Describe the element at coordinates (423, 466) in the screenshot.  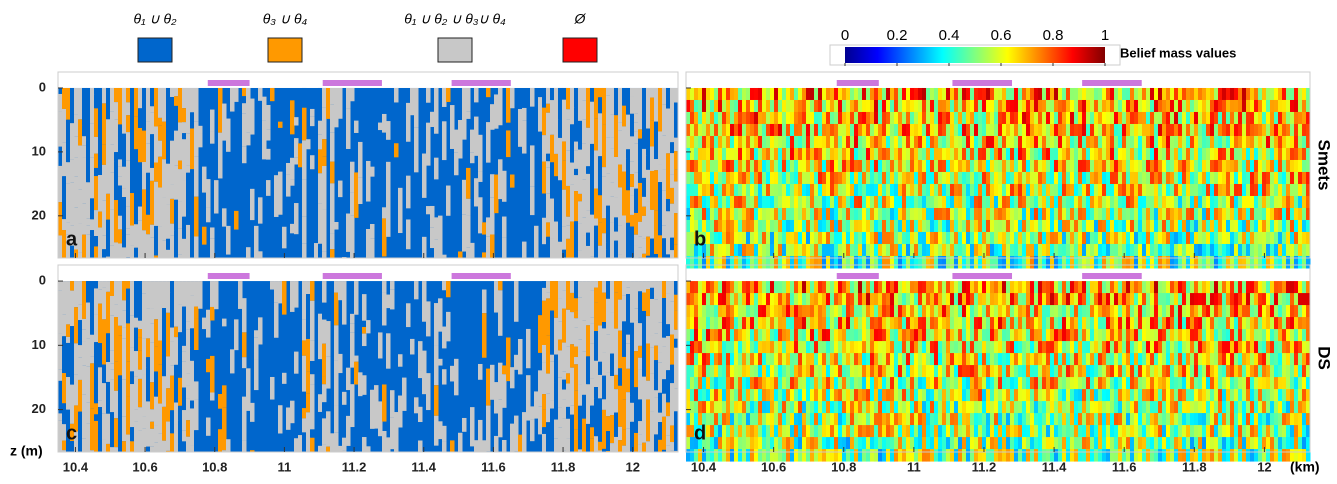
I see `x-tick-label: 11.4` at that location.